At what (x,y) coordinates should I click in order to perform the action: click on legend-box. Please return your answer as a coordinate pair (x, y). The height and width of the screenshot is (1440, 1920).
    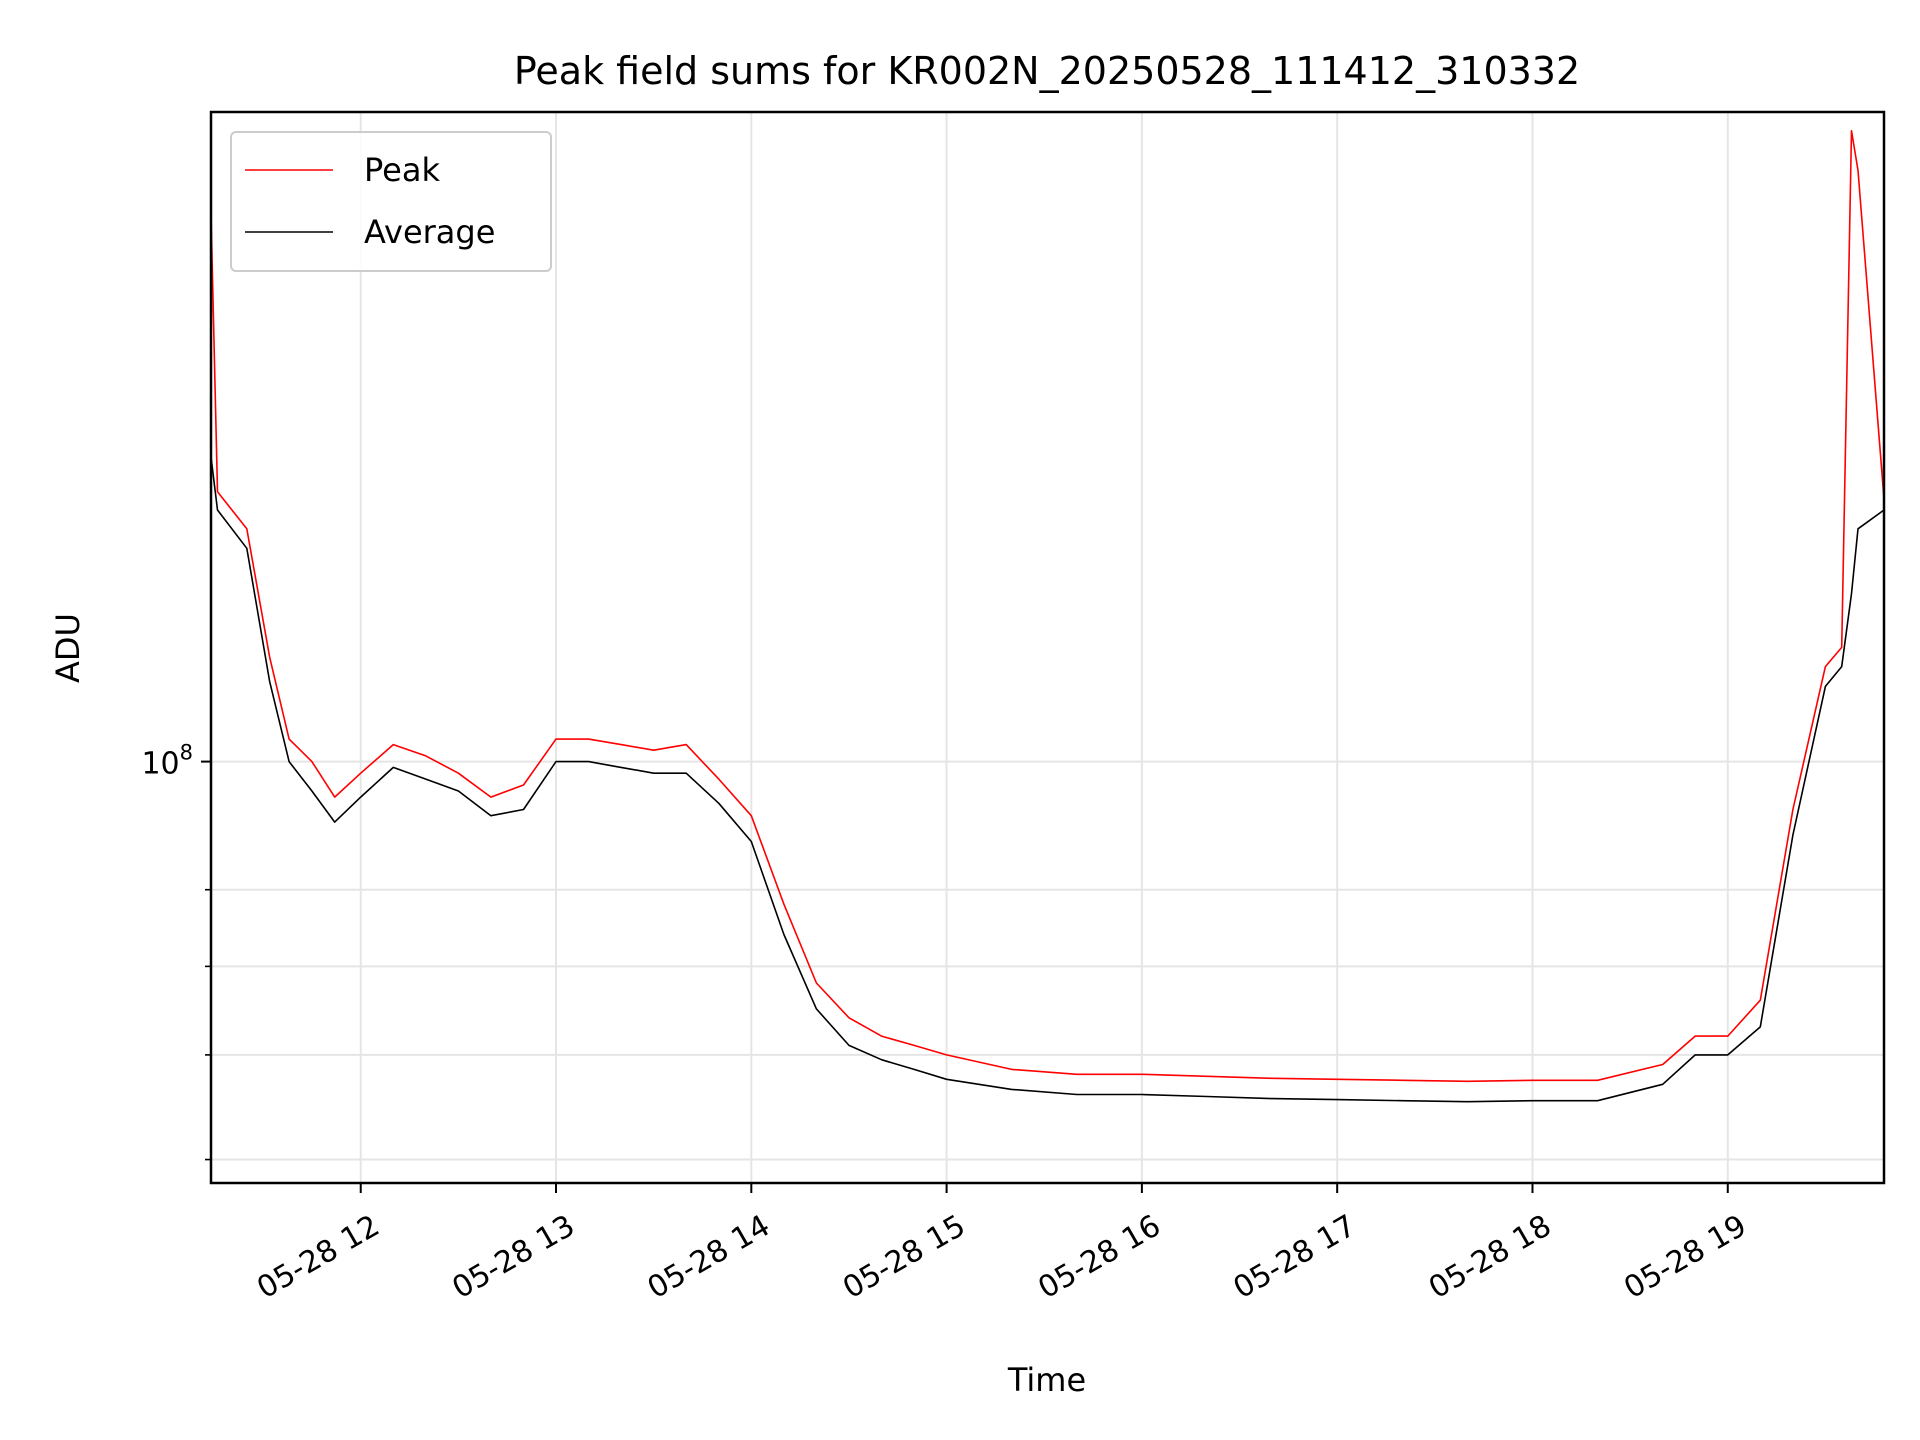
    Looking at the image, I should click on (391, 201).